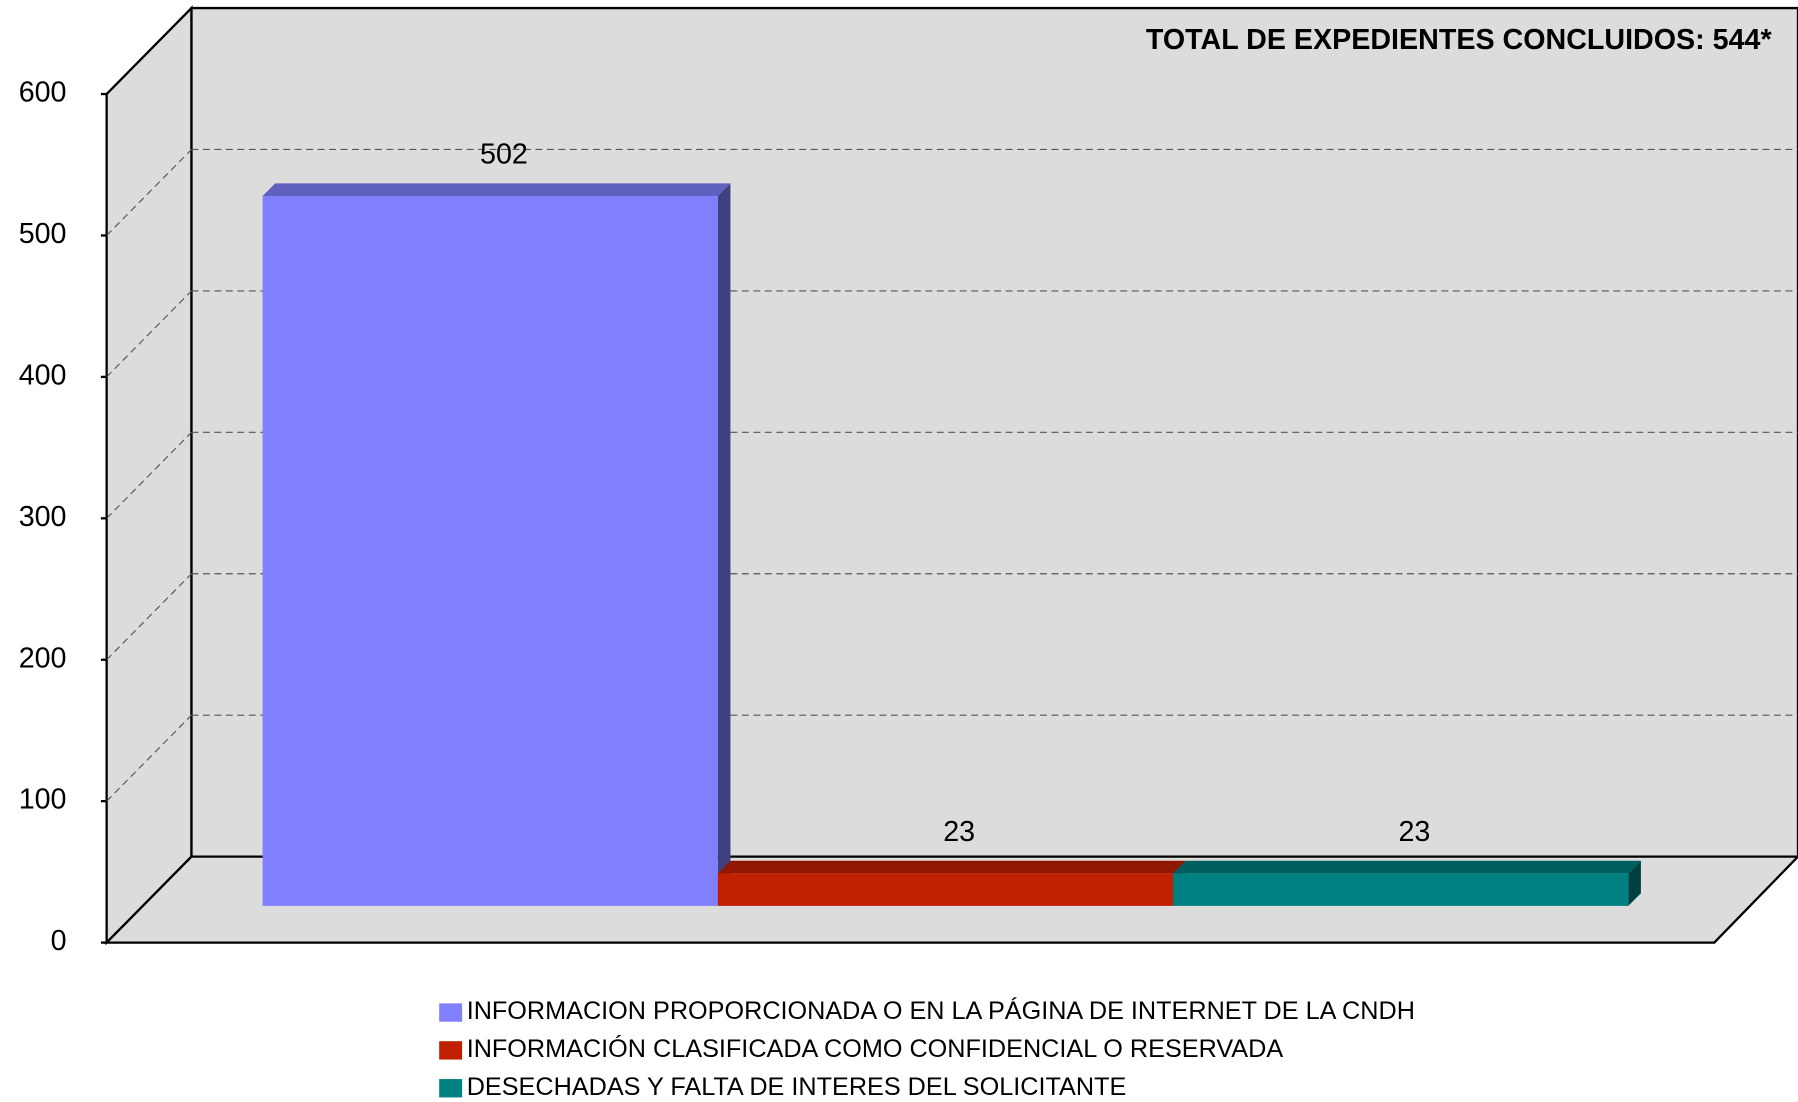 The height and width of the screenshot is (1102, 1798). What do you see at coordinates (43, 800) in the screenshot?
I see `y-tick-label: 100` at bounding box center [43, 800].